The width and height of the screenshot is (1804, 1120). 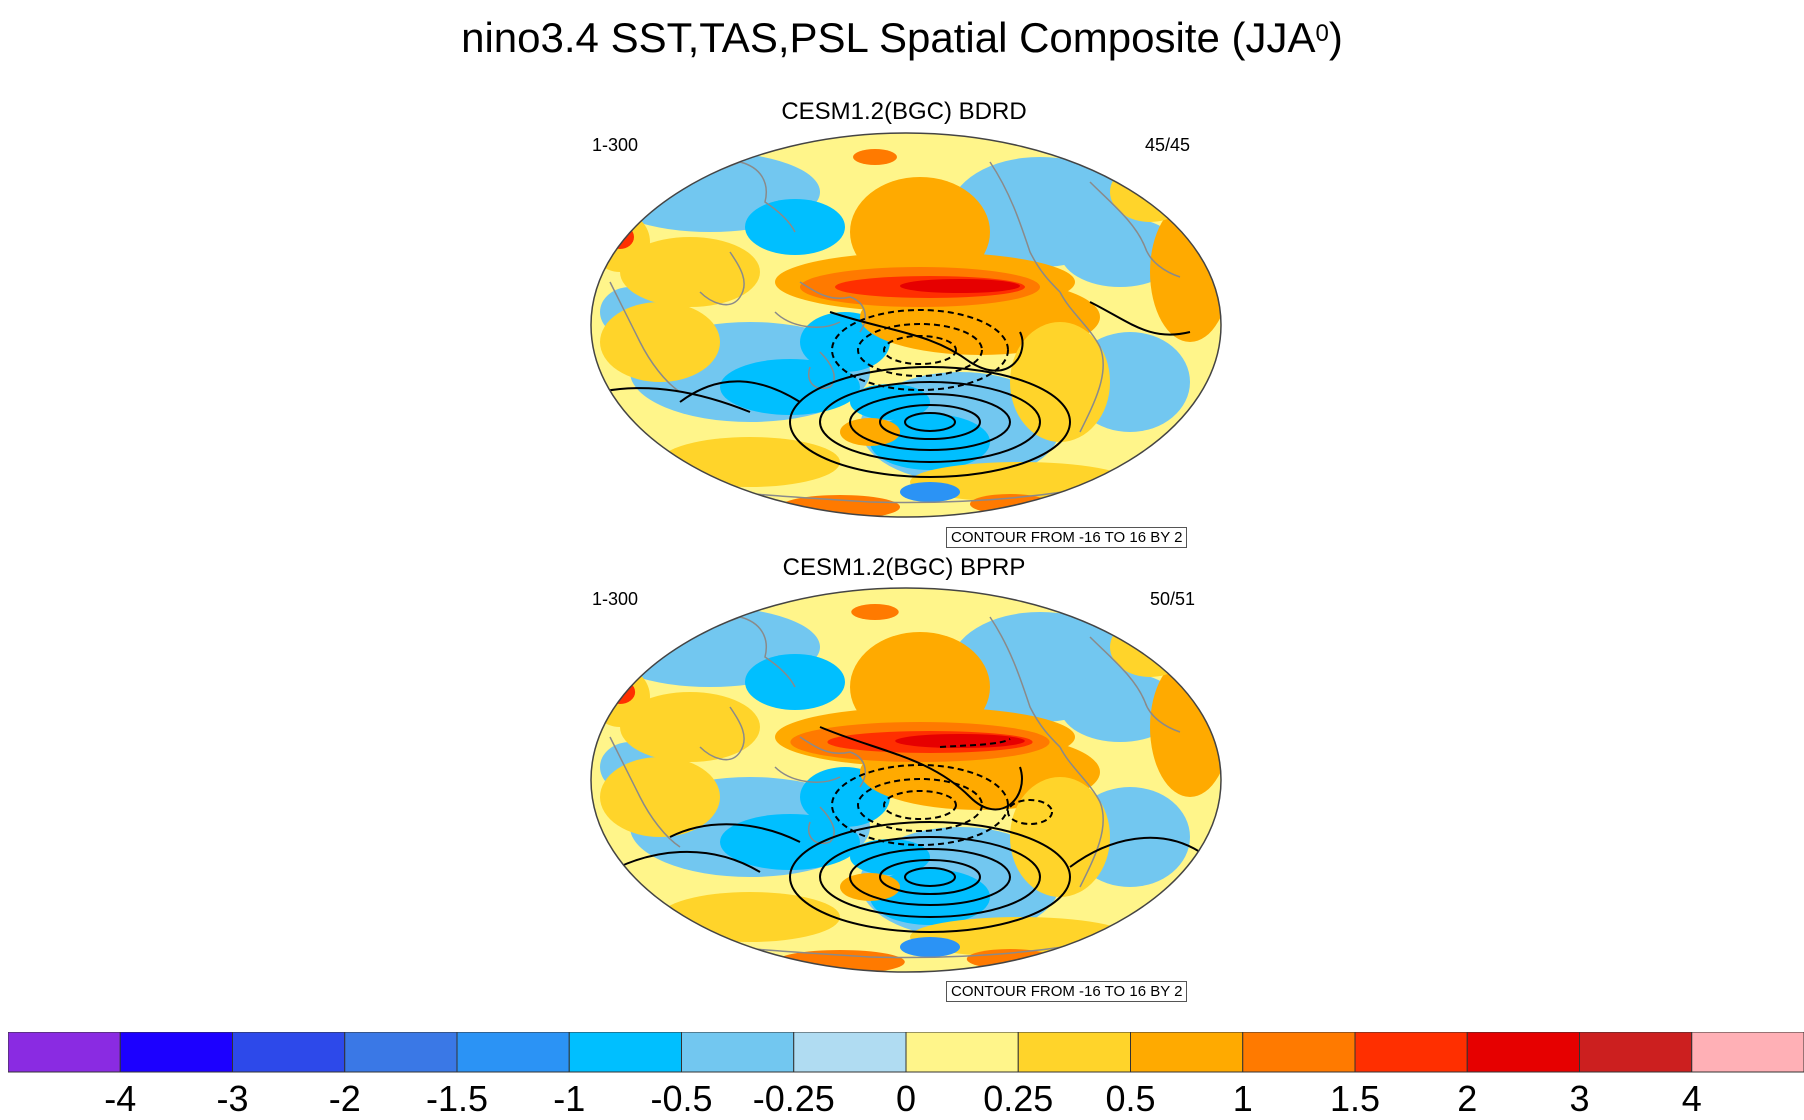 What do you see at coordinates (120, 1098) in the screenshot?
I see `colorbar-tick-label: -4` at bounding box center [120, 1098].